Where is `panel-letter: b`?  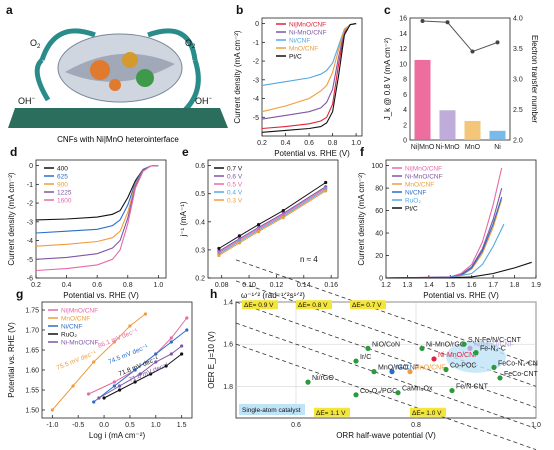
panel-letter: b is located at coordinates (239, 10).